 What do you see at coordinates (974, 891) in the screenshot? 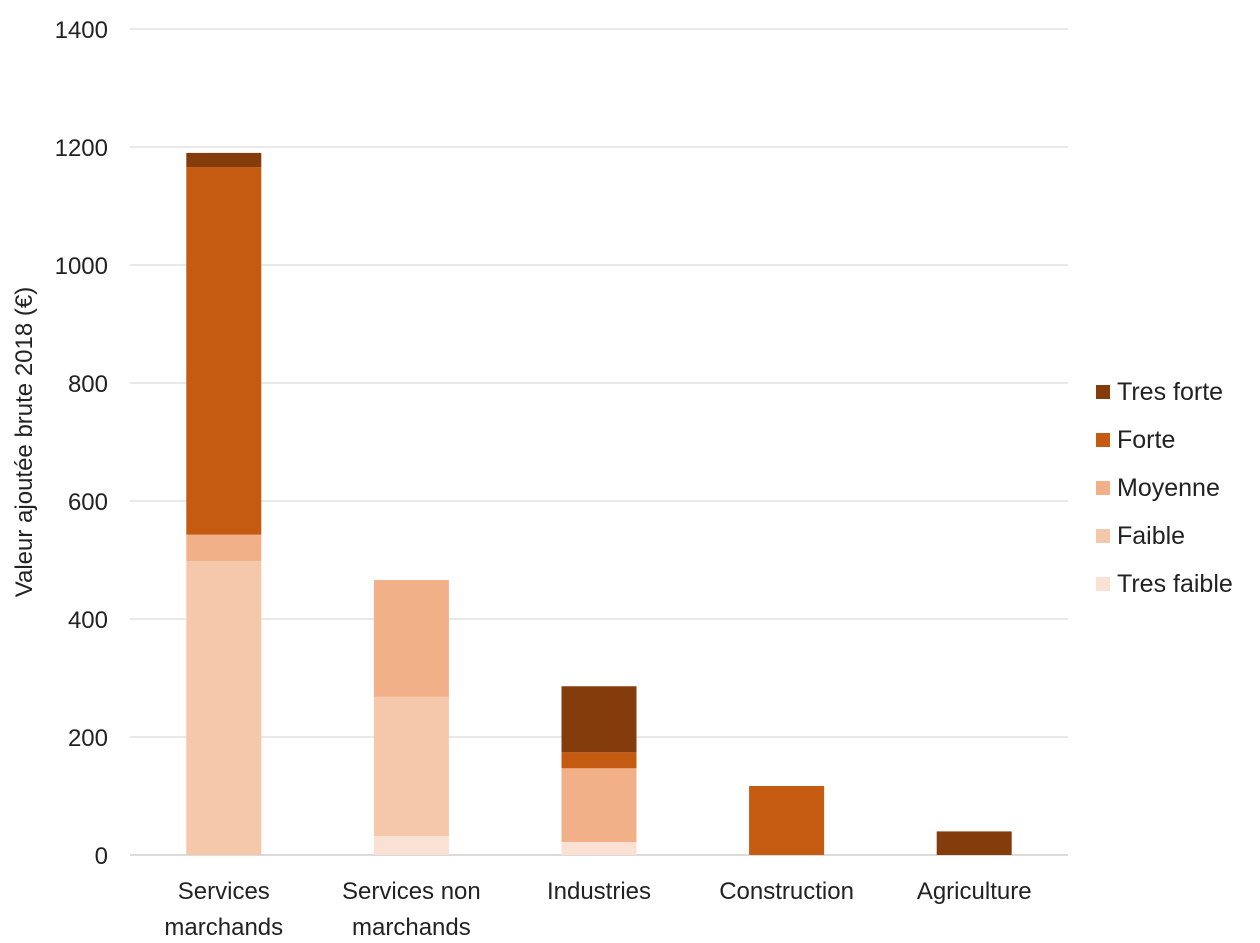
I see `x-tick-label: Agriculture` at bounding box center [974, 891].